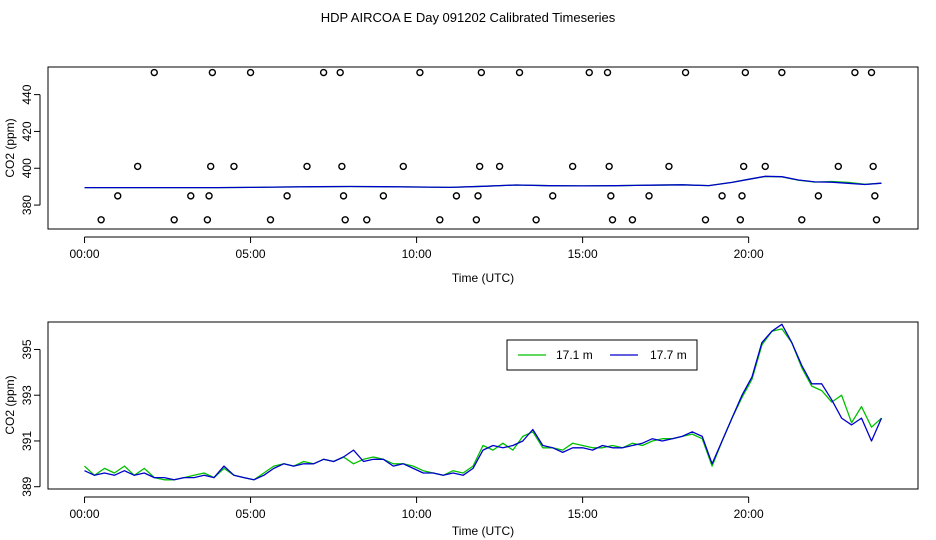  What do you see at coordinates (574, 355) in the screenshot?
I see `legend-label-17-1m: 17.1 m` at bounding box center [574, 355].